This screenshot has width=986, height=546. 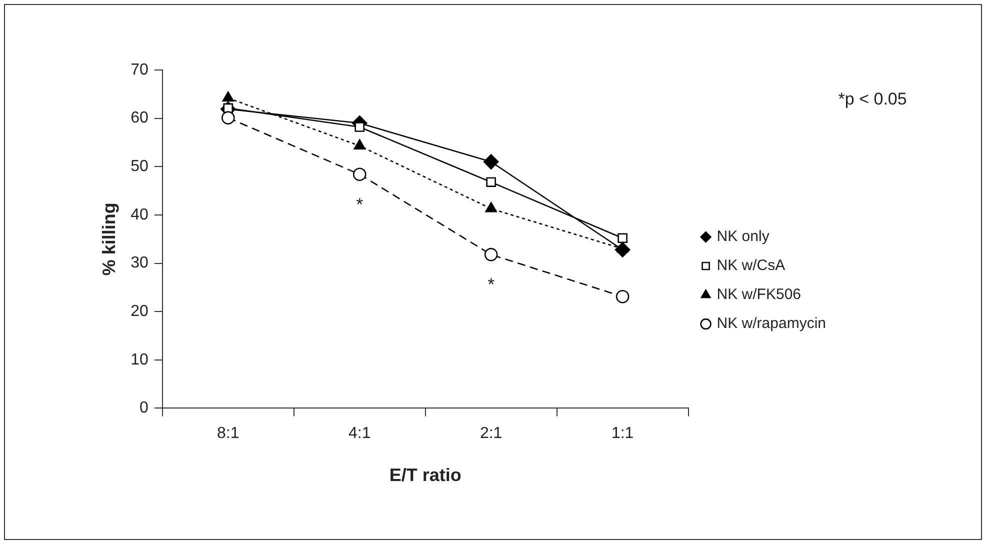 What do you see at coordinates (425, 475) in the screenshot?
I see `x-axis-title: E/T ratio` at bounding box center [425, 475].